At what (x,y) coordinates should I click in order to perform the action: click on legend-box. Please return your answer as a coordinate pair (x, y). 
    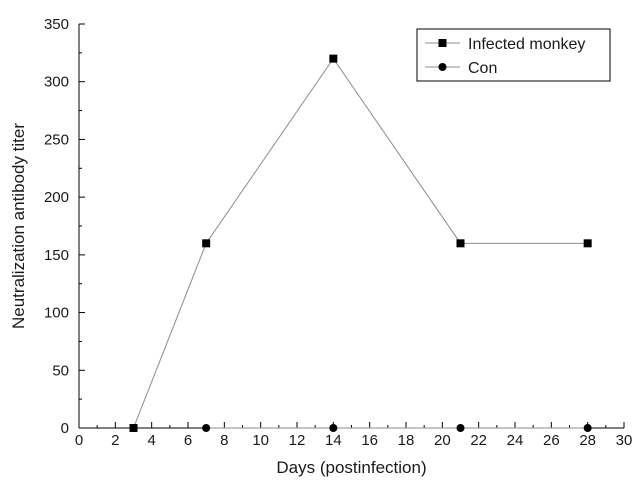
    Looking at the image, I should click on (513, 55).